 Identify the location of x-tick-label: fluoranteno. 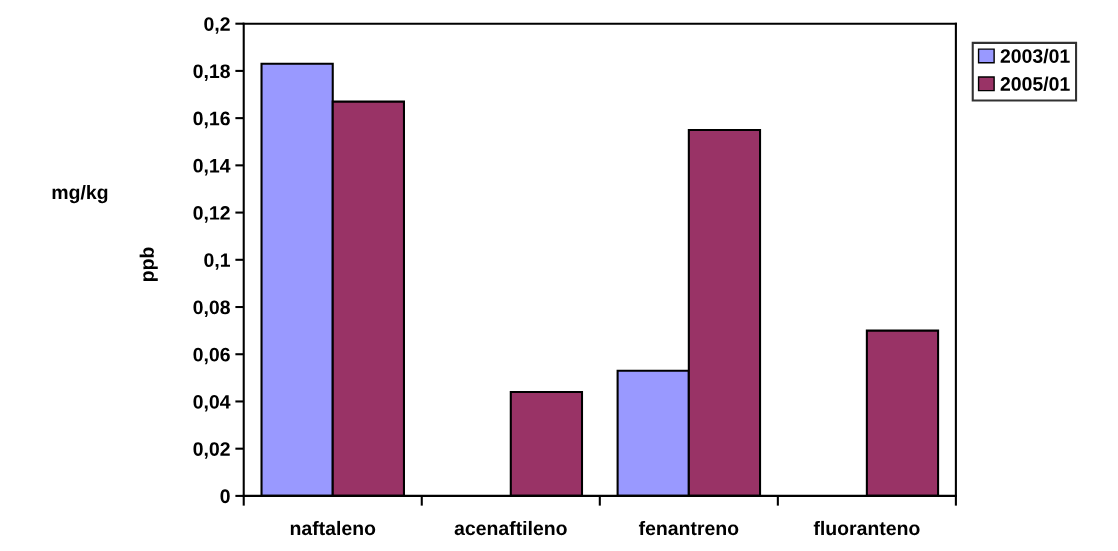
(866, 528).